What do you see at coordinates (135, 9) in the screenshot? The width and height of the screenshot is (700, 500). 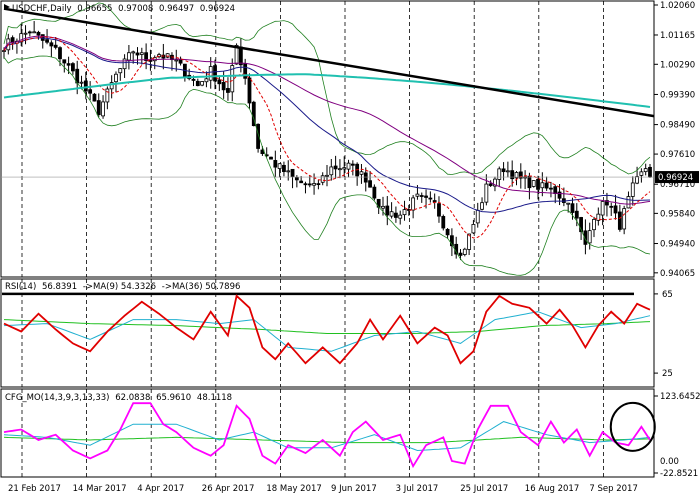 I see `price-high: 0.97008` at bounding box center [135, 9].